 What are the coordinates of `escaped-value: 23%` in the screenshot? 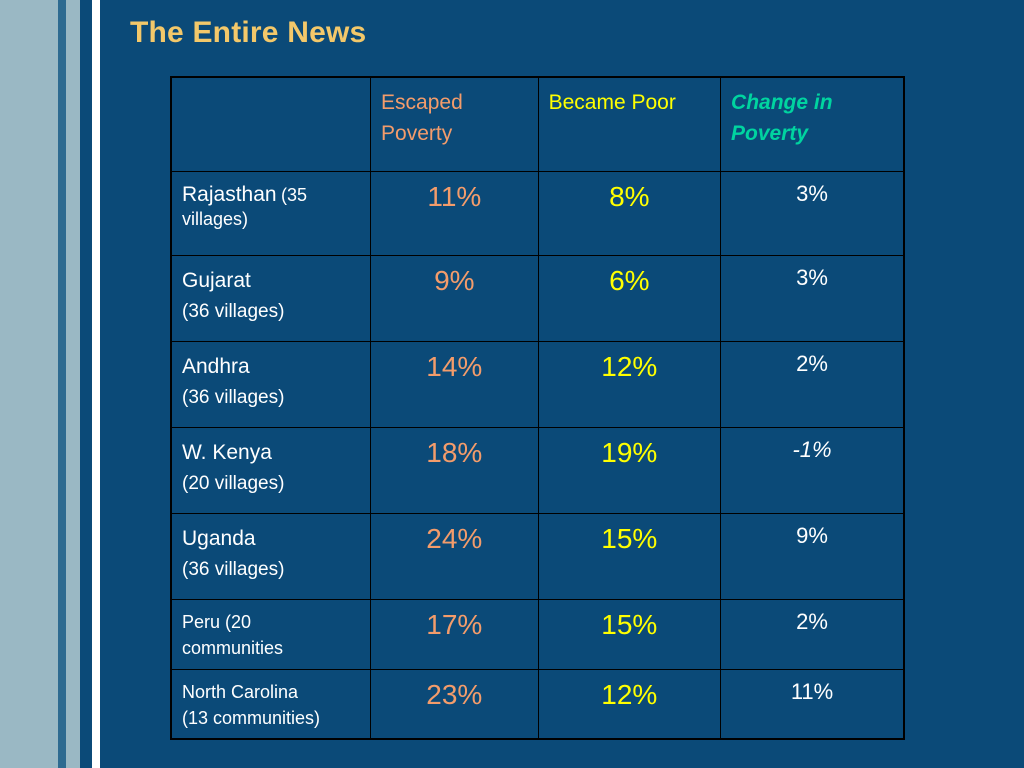 It's located at (454, 704).